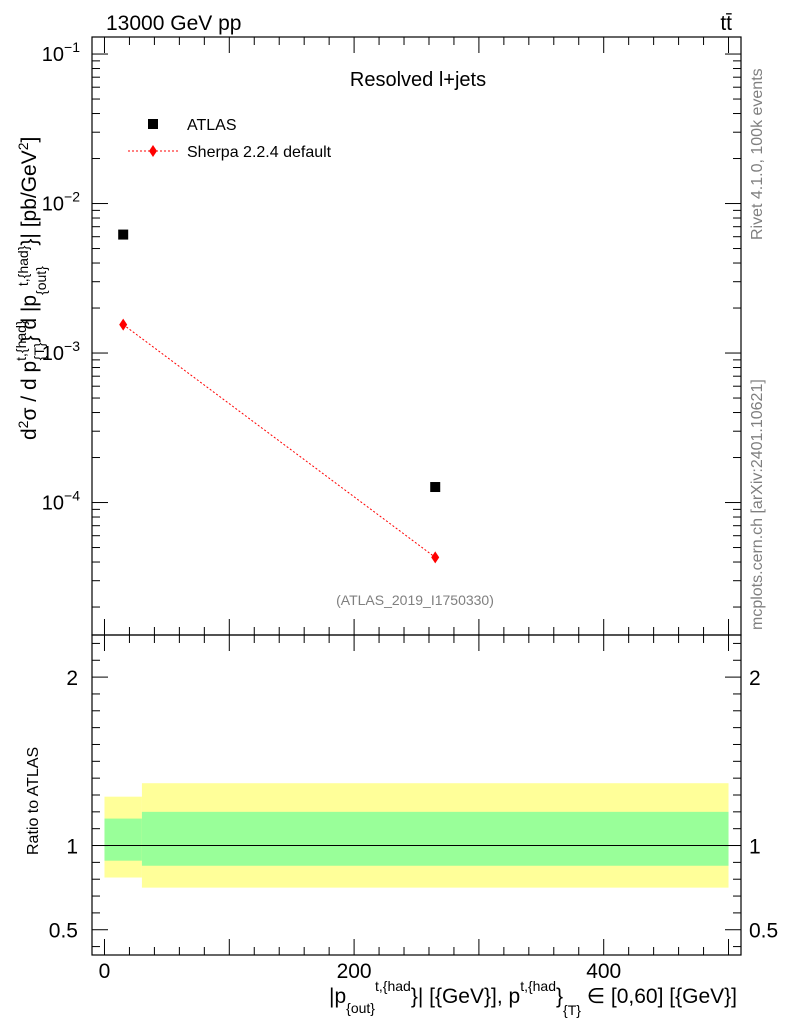 This screenshot has height=1024, width=786. Describe the element at coordinates (757, 154) in the screenshot. I see `rivet-version-label: Rivet 4.1.0, 100k events` at that location.